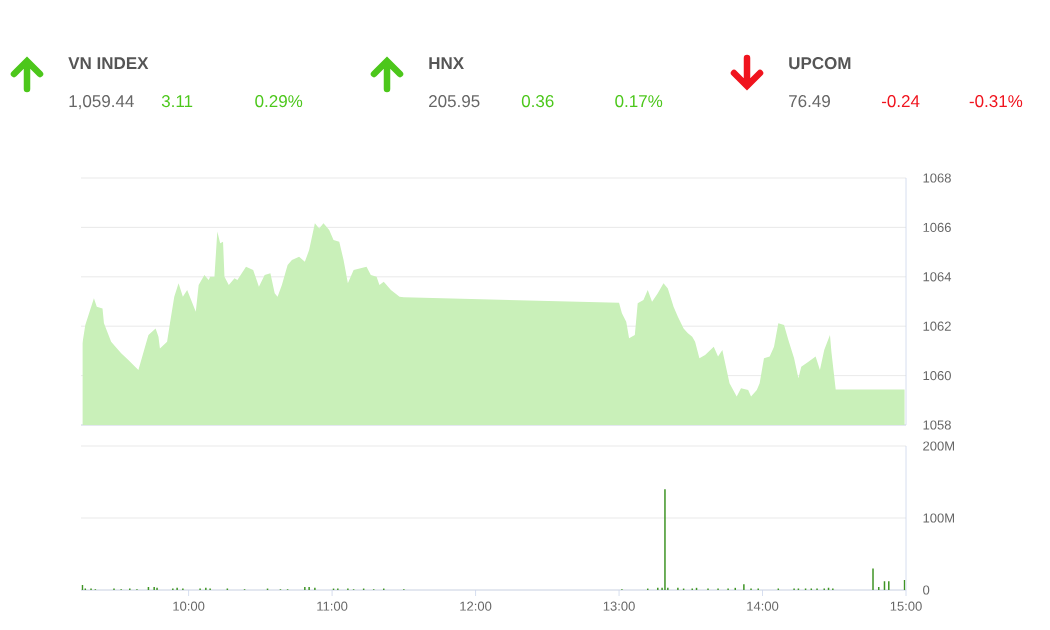 Image resolution: width=1050 pixels, height=630 pixels. I want to click on text: 1,059.44, so click(101, 102).